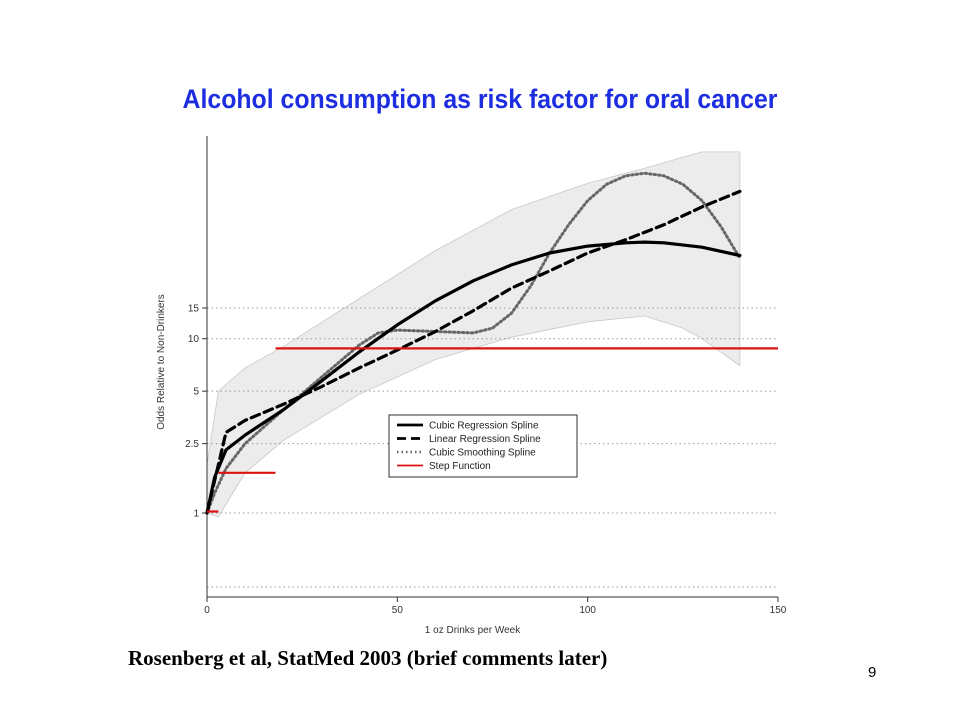 This screenshot has height=720, width=960. Describe the element at coordinates (482, 453) in the screenshot. I see `legend-label-cubic-smoothing-spline: Cubic Smoothing Spline` at that location.